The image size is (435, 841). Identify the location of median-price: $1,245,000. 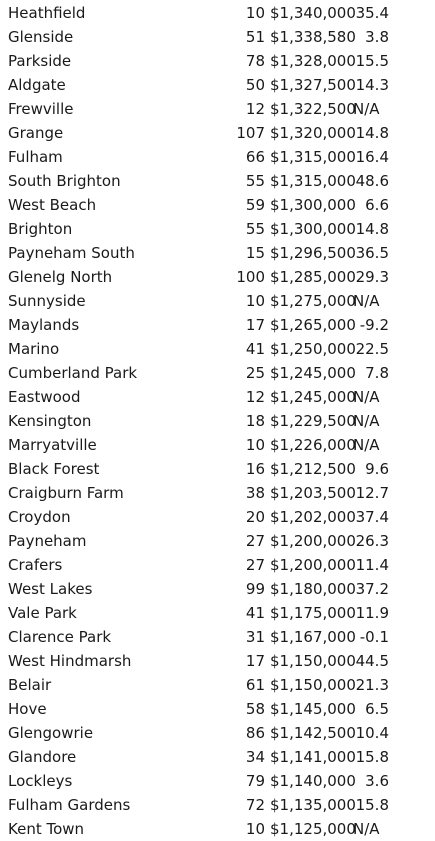
(313, 373).